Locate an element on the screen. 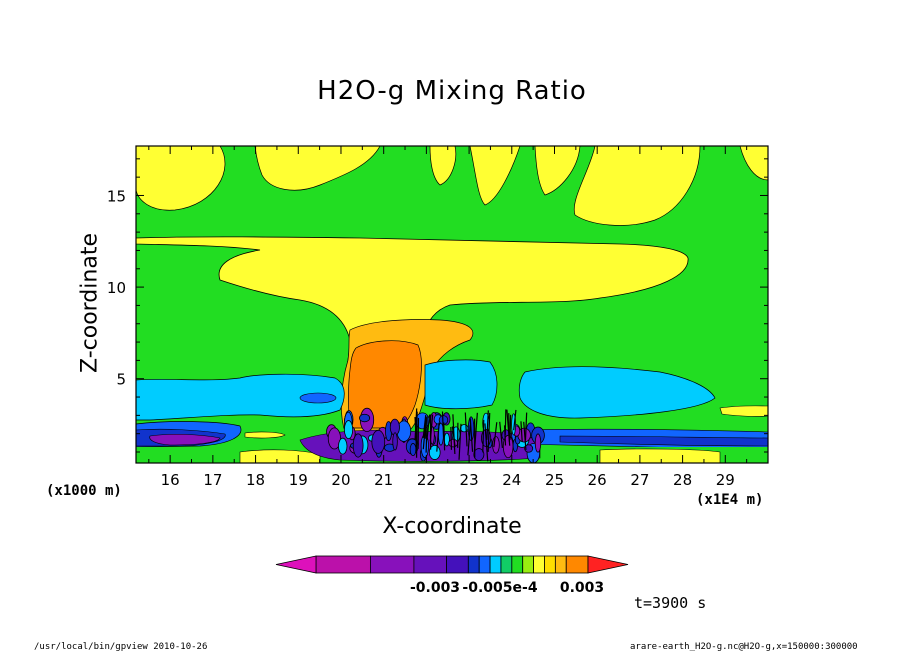 This screenshot has width=904, height=654. x-tick-label: 24 is located at coordinates (511, 480).